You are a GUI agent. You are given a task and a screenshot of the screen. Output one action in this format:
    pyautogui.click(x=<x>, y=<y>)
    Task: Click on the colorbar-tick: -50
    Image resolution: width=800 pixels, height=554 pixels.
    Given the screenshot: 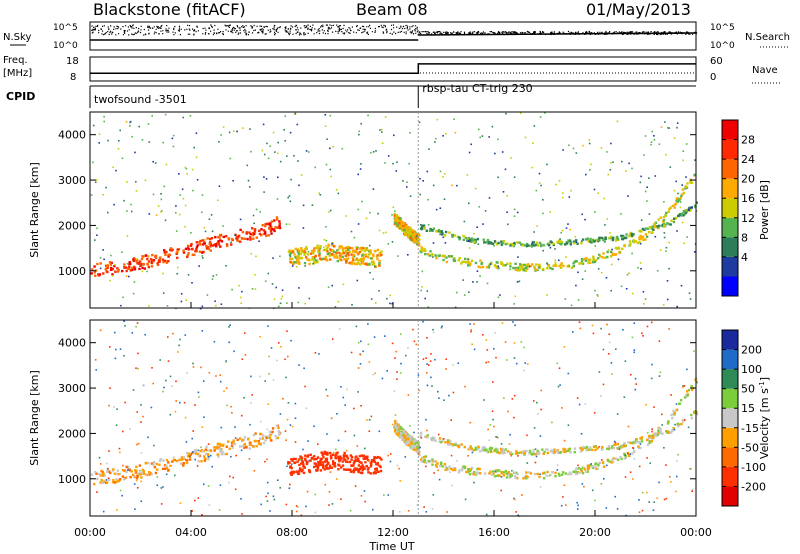 What is the action you would take?
    pyautogui.click(x=750, y=447)
    